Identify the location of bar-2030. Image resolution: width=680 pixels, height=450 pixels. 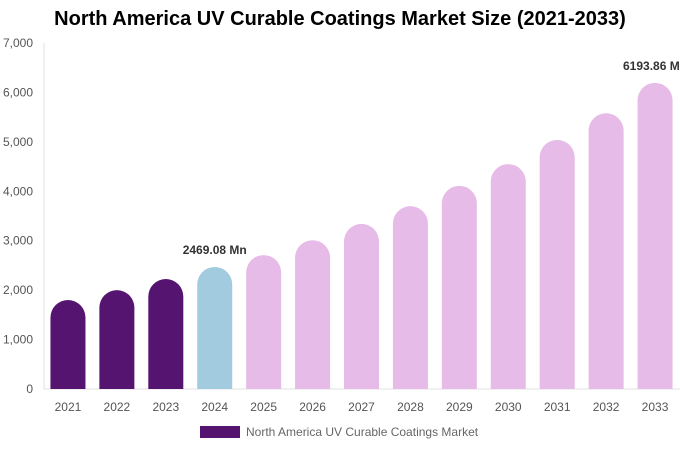
(508, 276).